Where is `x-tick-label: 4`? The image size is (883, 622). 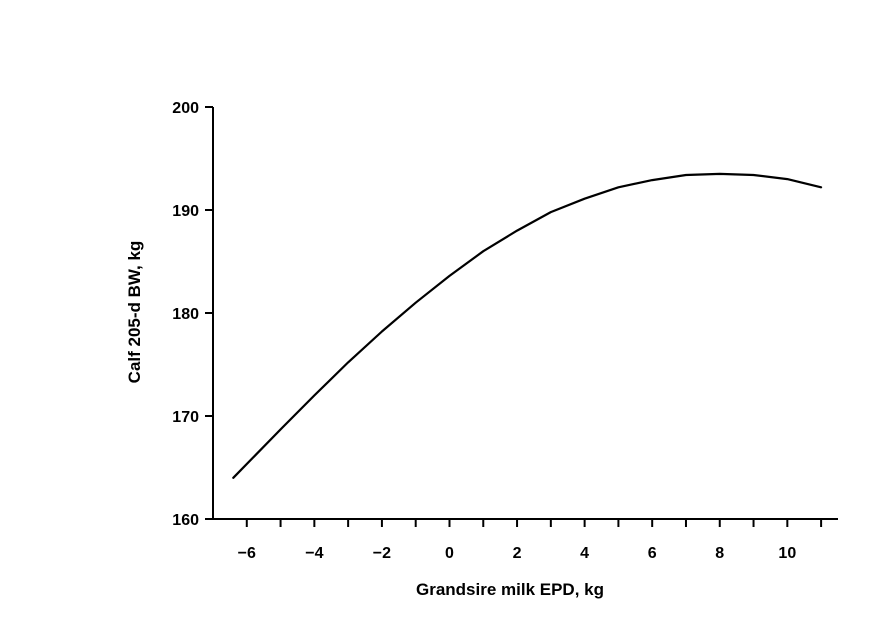 x-tick-label: 4 is located at coordinates (584, 553).